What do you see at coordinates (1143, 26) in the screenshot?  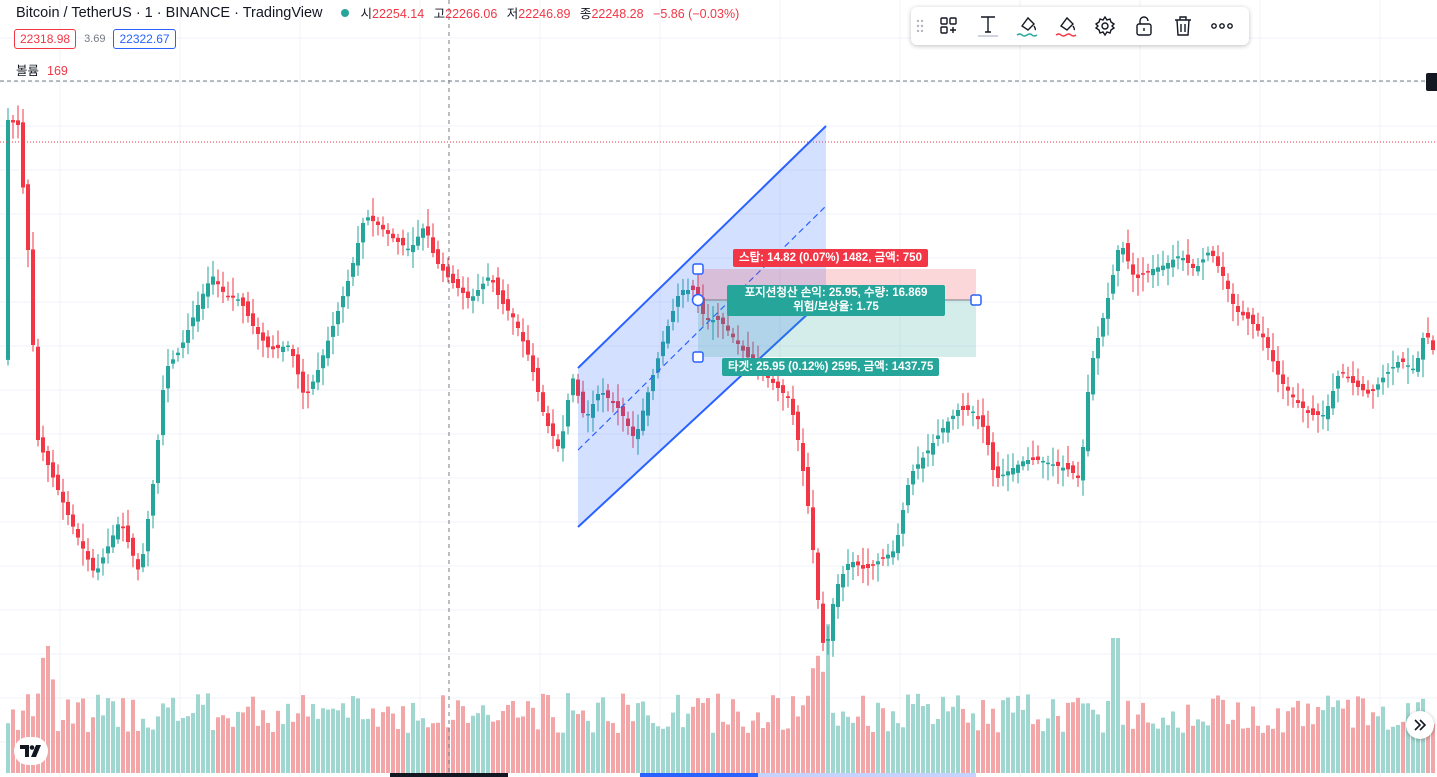 I see `lock-button` at bounding box center [1143, 26].